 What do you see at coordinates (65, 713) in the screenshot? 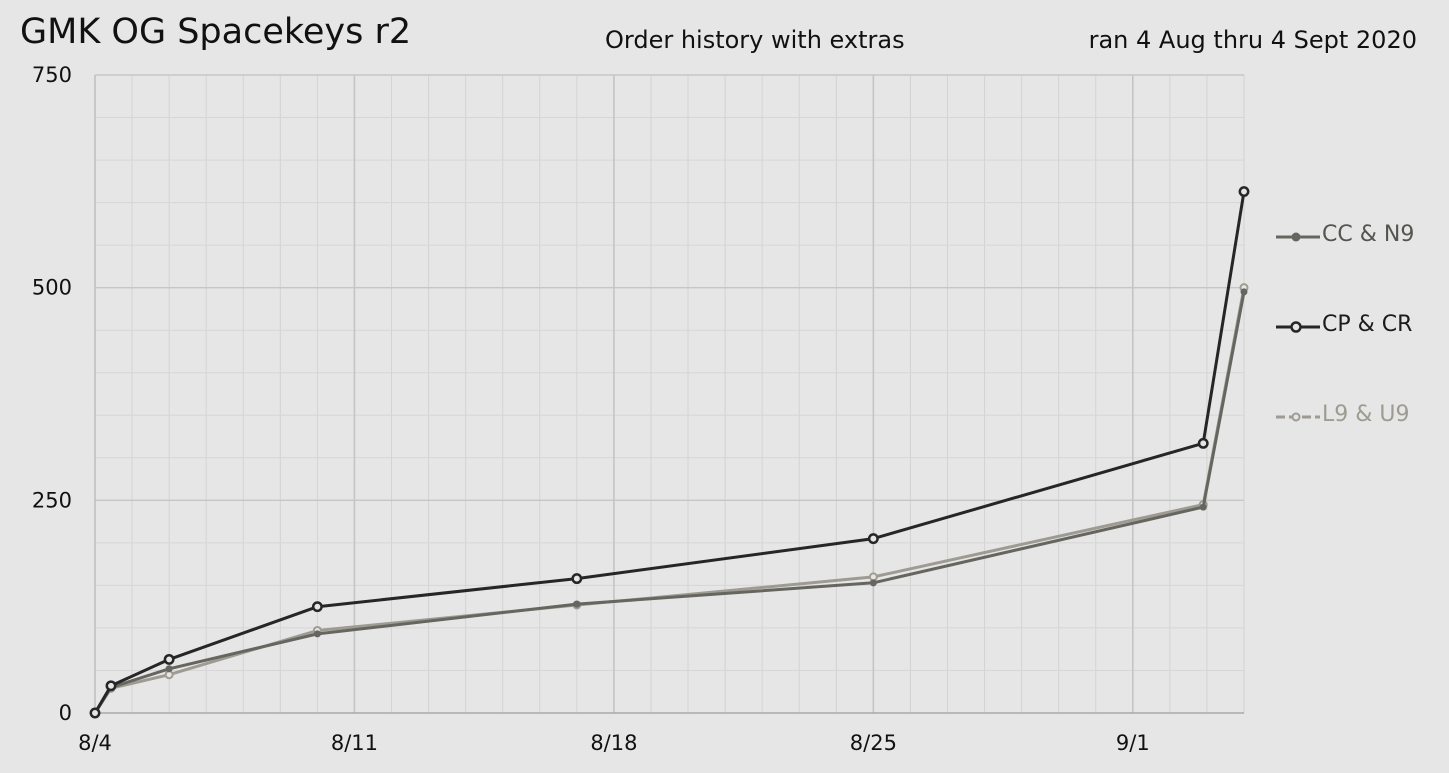
I see `y-tick-label: 0` at bounding box center [65, 713].